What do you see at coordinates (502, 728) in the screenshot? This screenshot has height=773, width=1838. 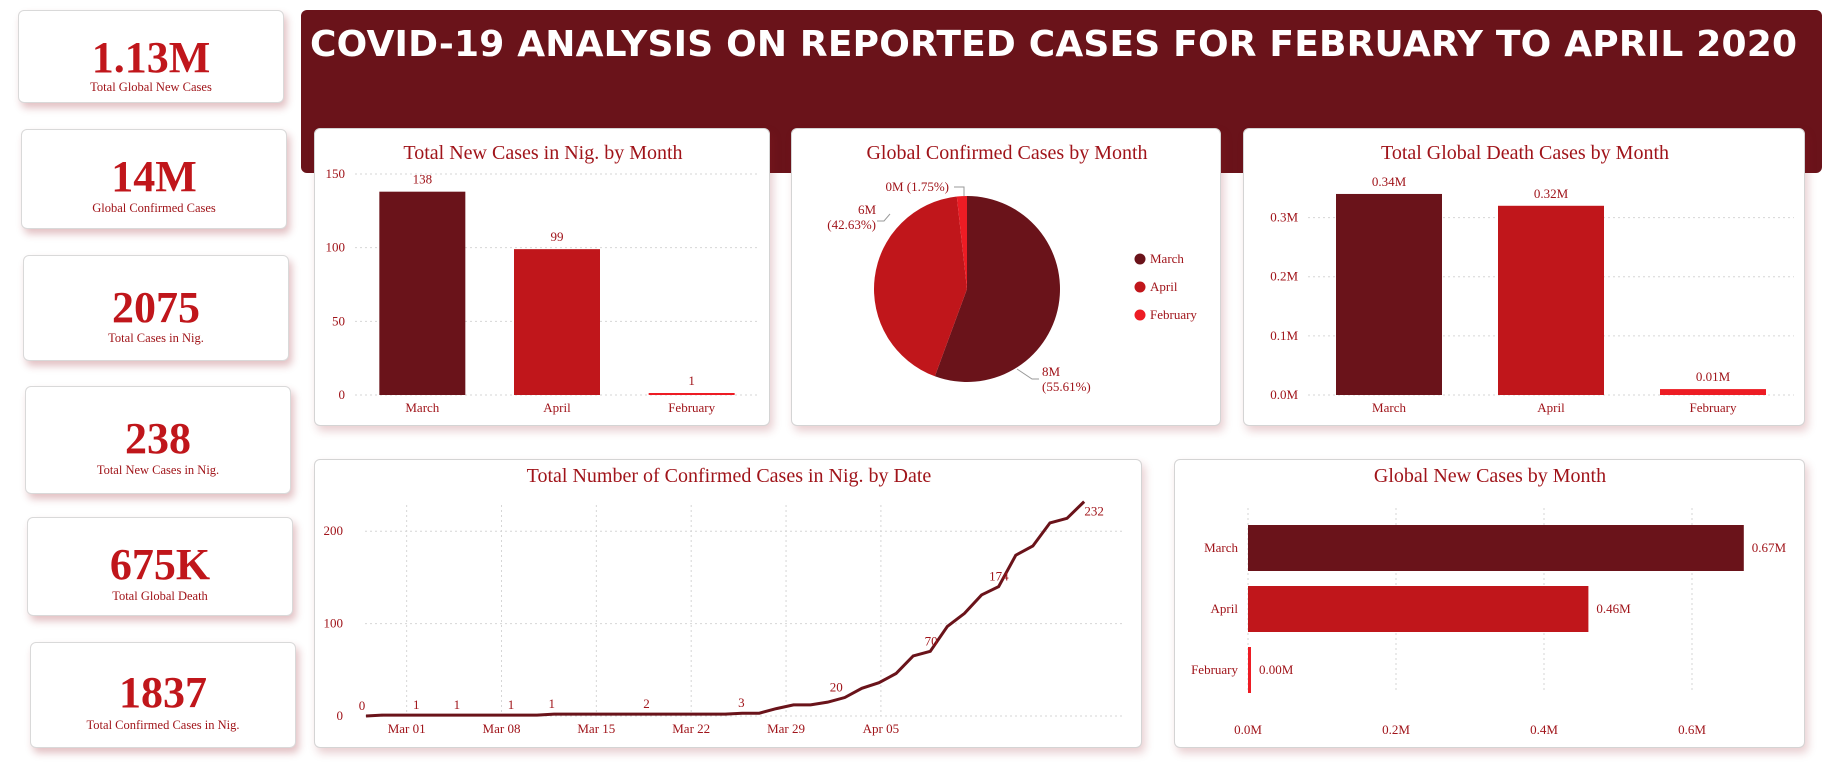 I see `x-tick-label: Mar 08` at bounding box center [502, 728].